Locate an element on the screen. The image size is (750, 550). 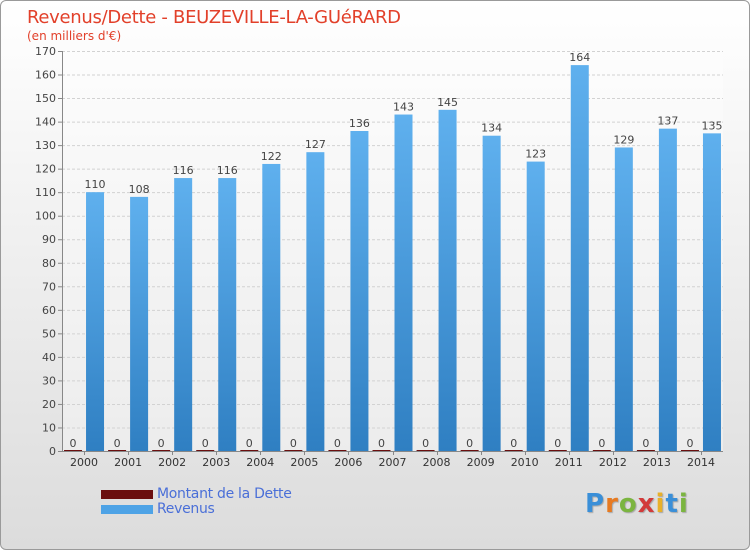
y-tick-label: 170 is located at coordinates (45, 51).